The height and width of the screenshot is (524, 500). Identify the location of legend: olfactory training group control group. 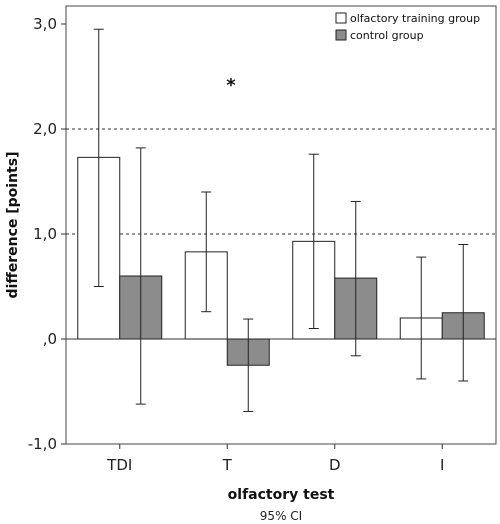
(407, 27).